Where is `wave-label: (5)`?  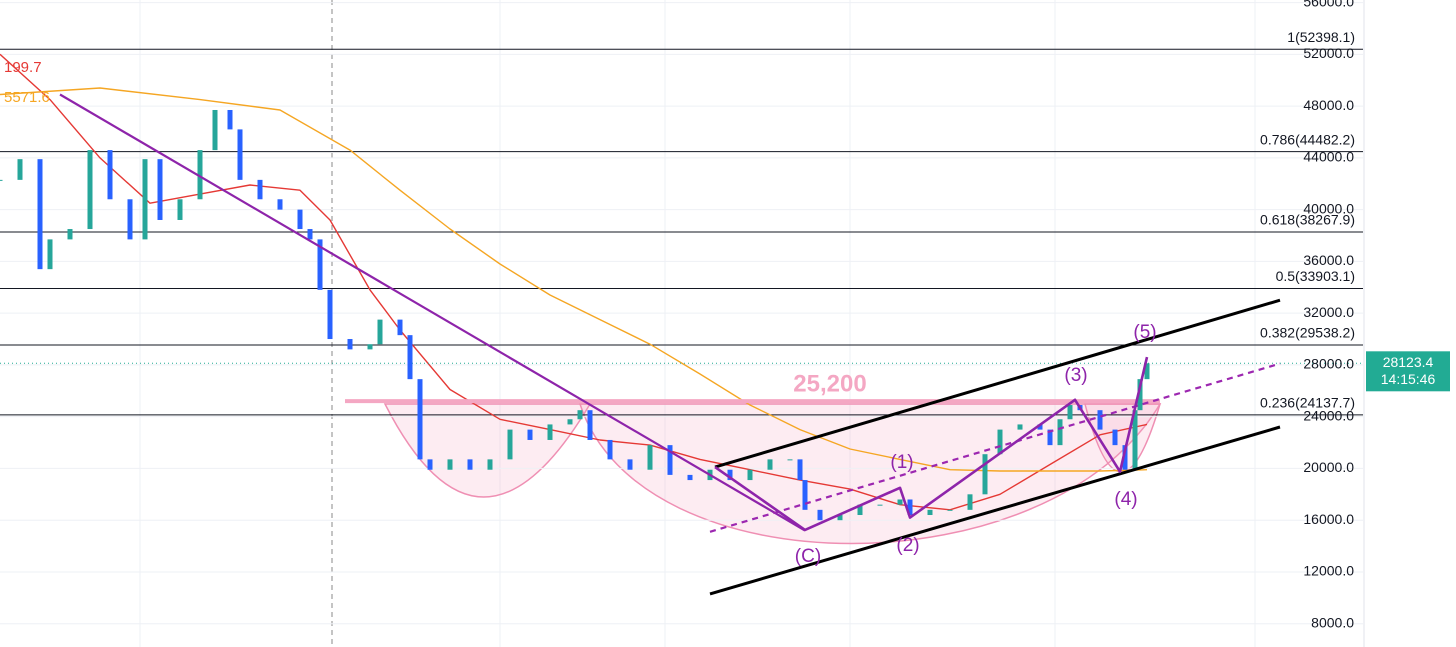
wave-label: (5) is located at coordinates (1144, 332).